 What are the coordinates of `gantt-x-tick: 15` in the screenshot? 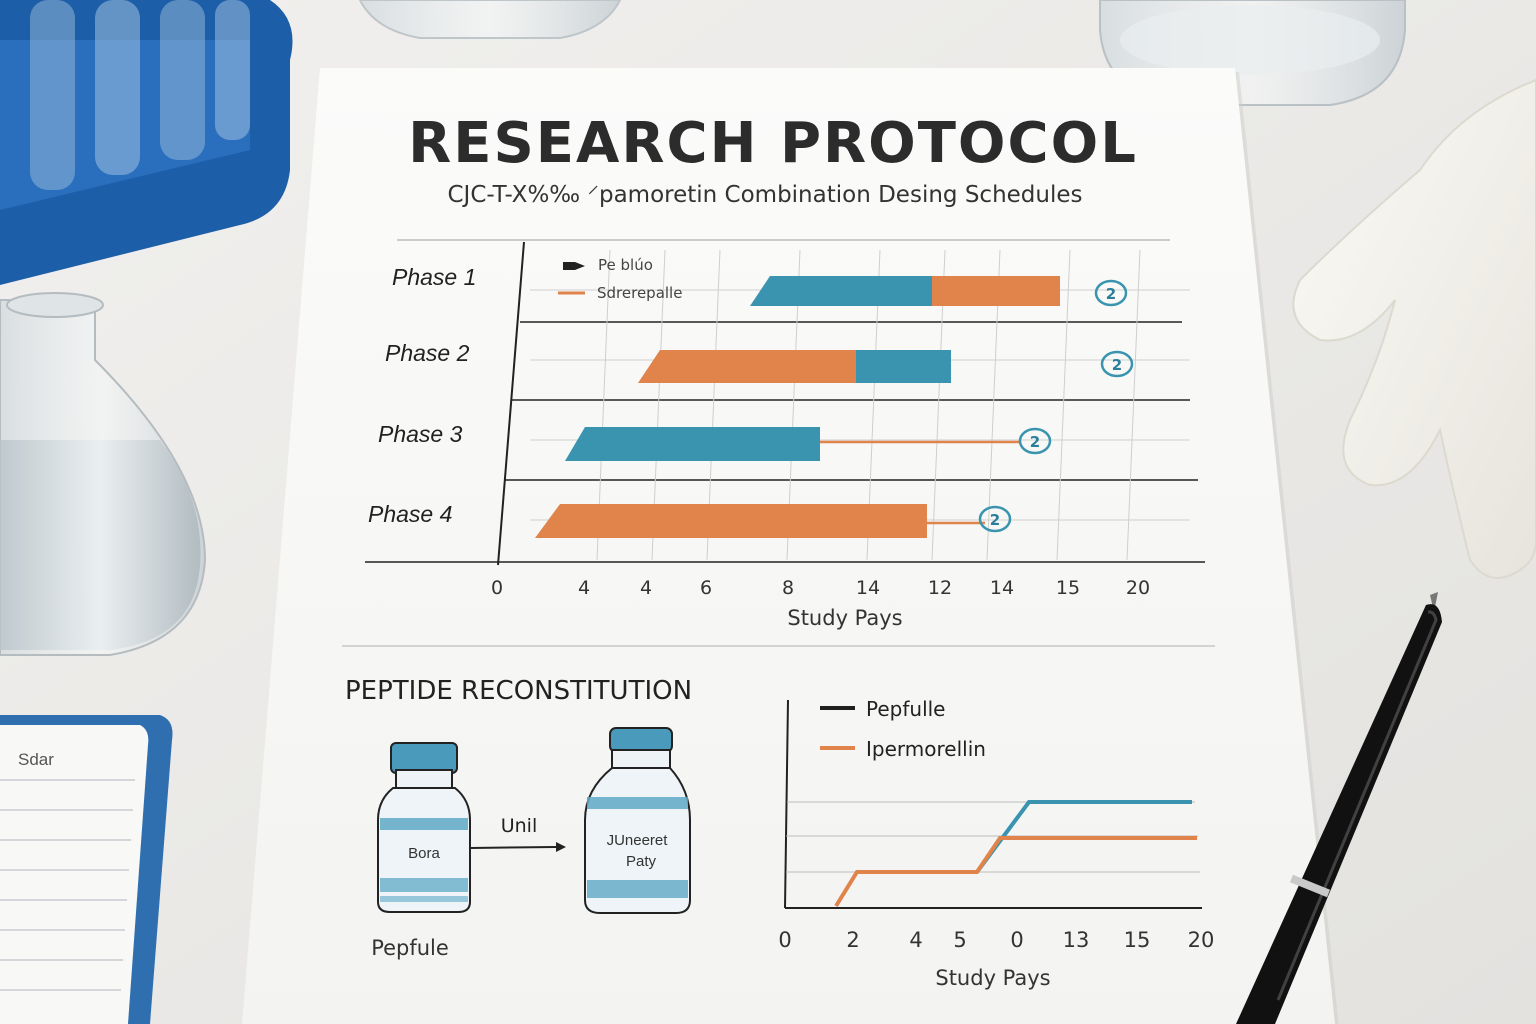 It's located at (1068, 588).